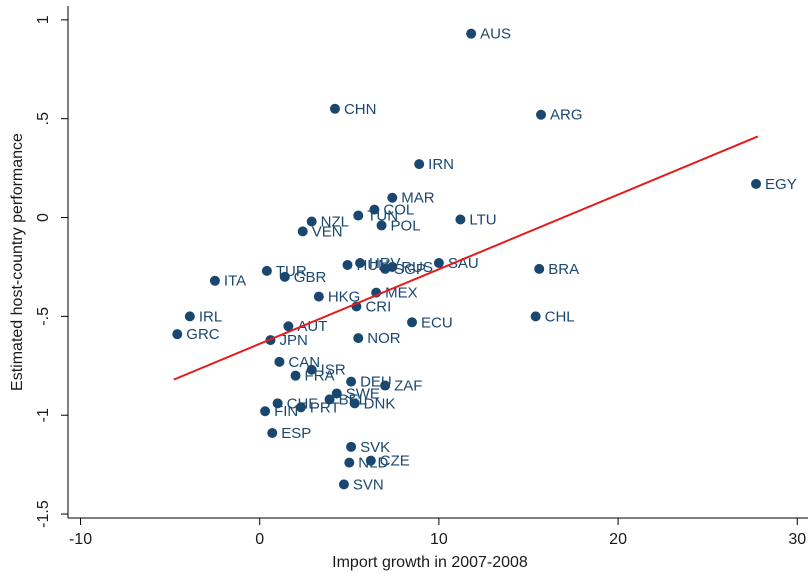 Image resolution: width=811 pixels, height=577 pixels. What do you see at coordinates (441, 164) in the screenshot?
I see `point-label: IRN` at bounding box center [441, 164].